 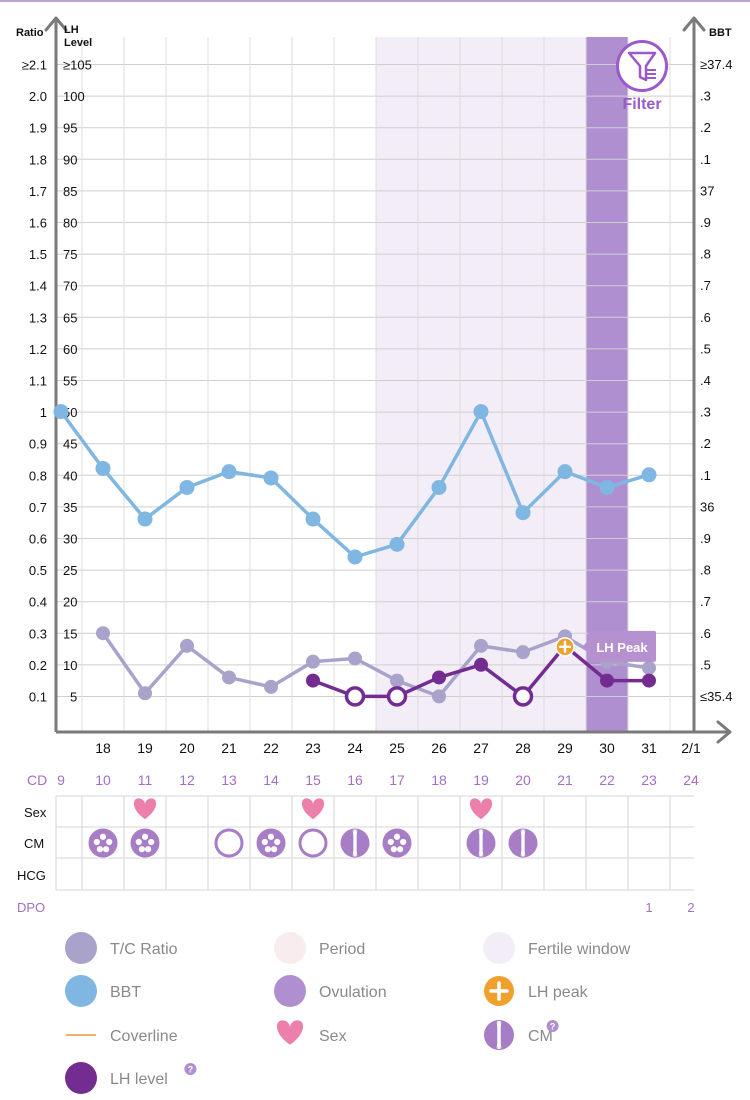 I want to click on ovulation-swatch-icon, so click(x=290, y=991).